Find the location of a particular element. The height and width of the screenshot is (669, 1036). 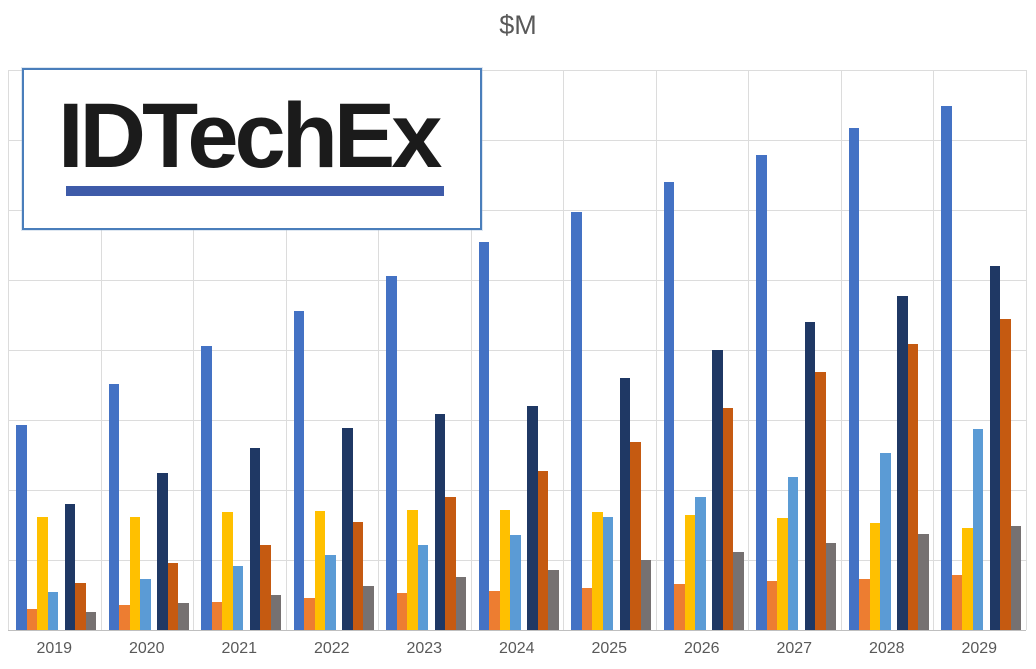

bar-2022-series-gray is located at coordinates (368, 607).